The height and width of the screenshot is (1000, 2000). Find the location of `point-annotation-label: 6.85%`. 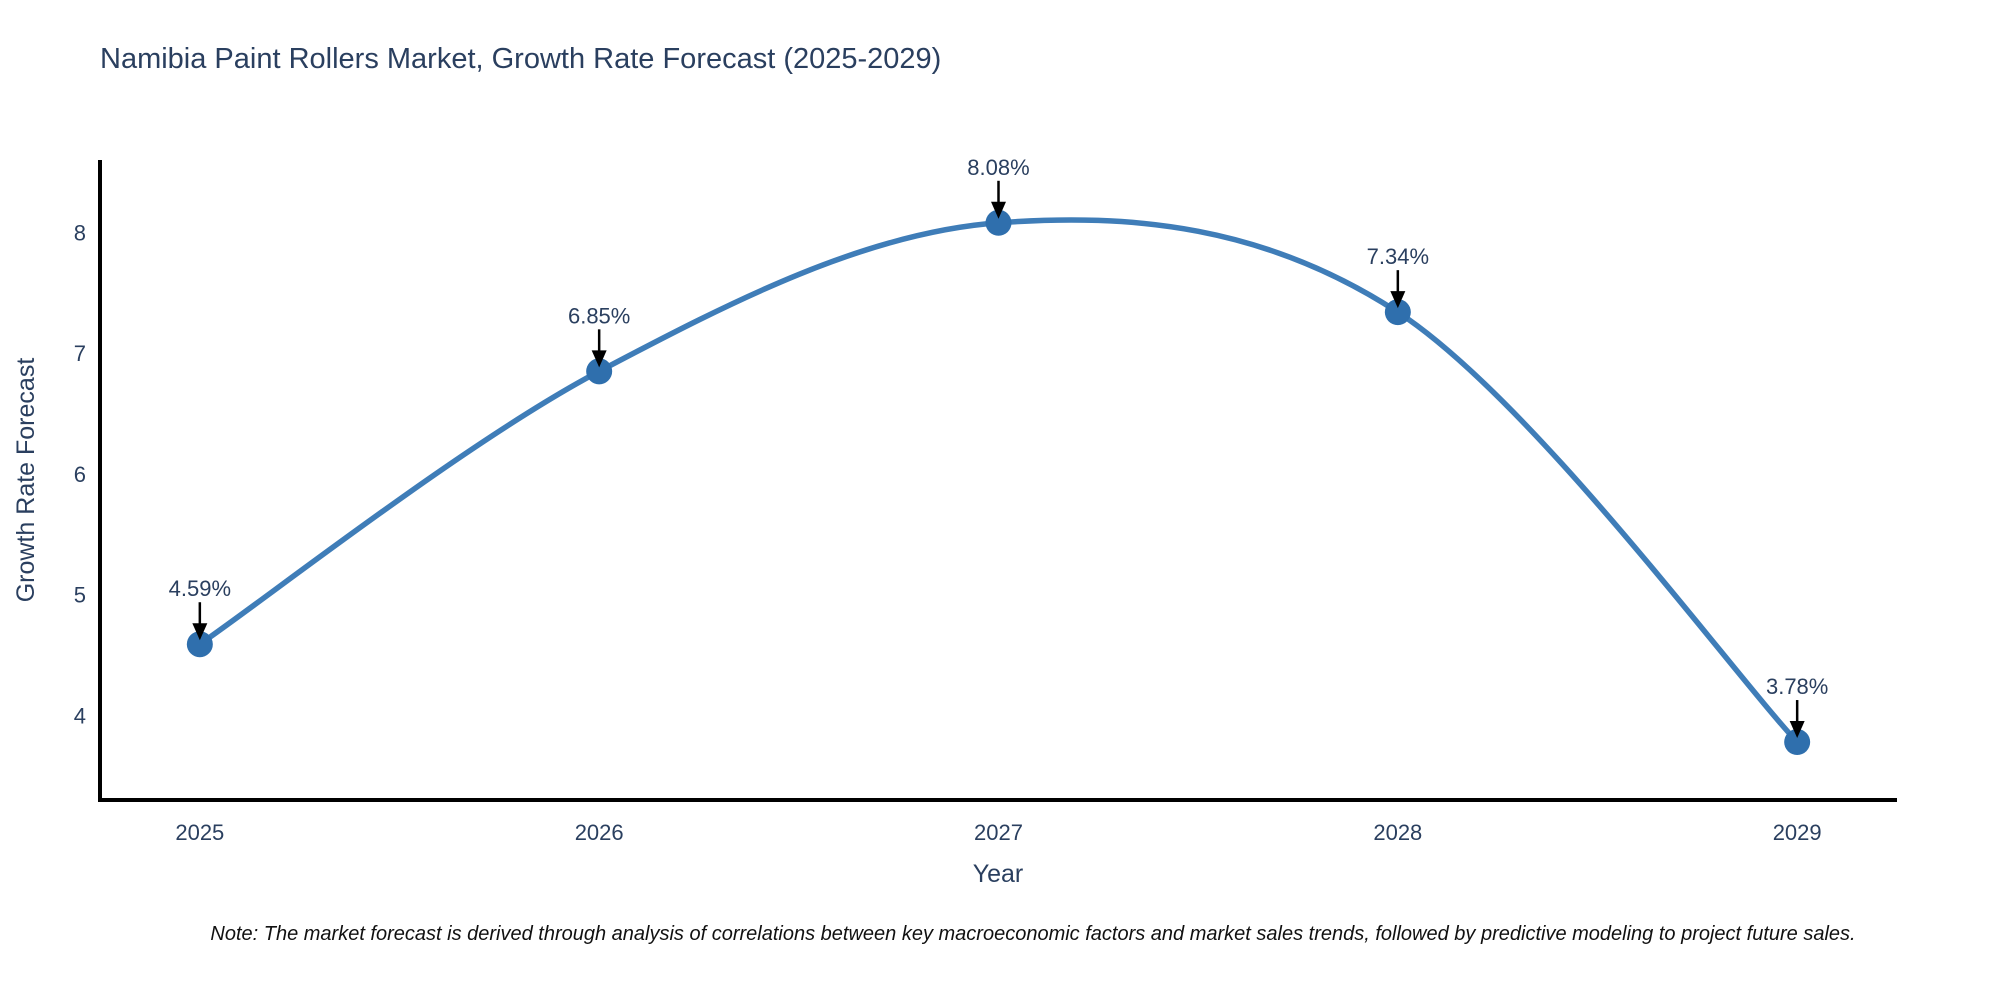

point-annotation-label: 6.85% is located at coordinates (599, 315).